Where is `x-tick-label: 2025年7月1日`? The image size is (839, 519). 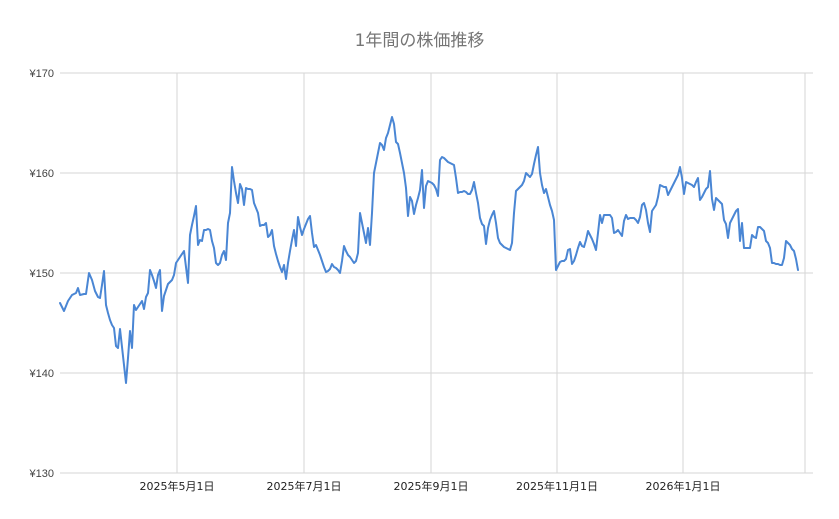
x-tick-label: 2025年7月1日 is located at coordinates (304, 486).